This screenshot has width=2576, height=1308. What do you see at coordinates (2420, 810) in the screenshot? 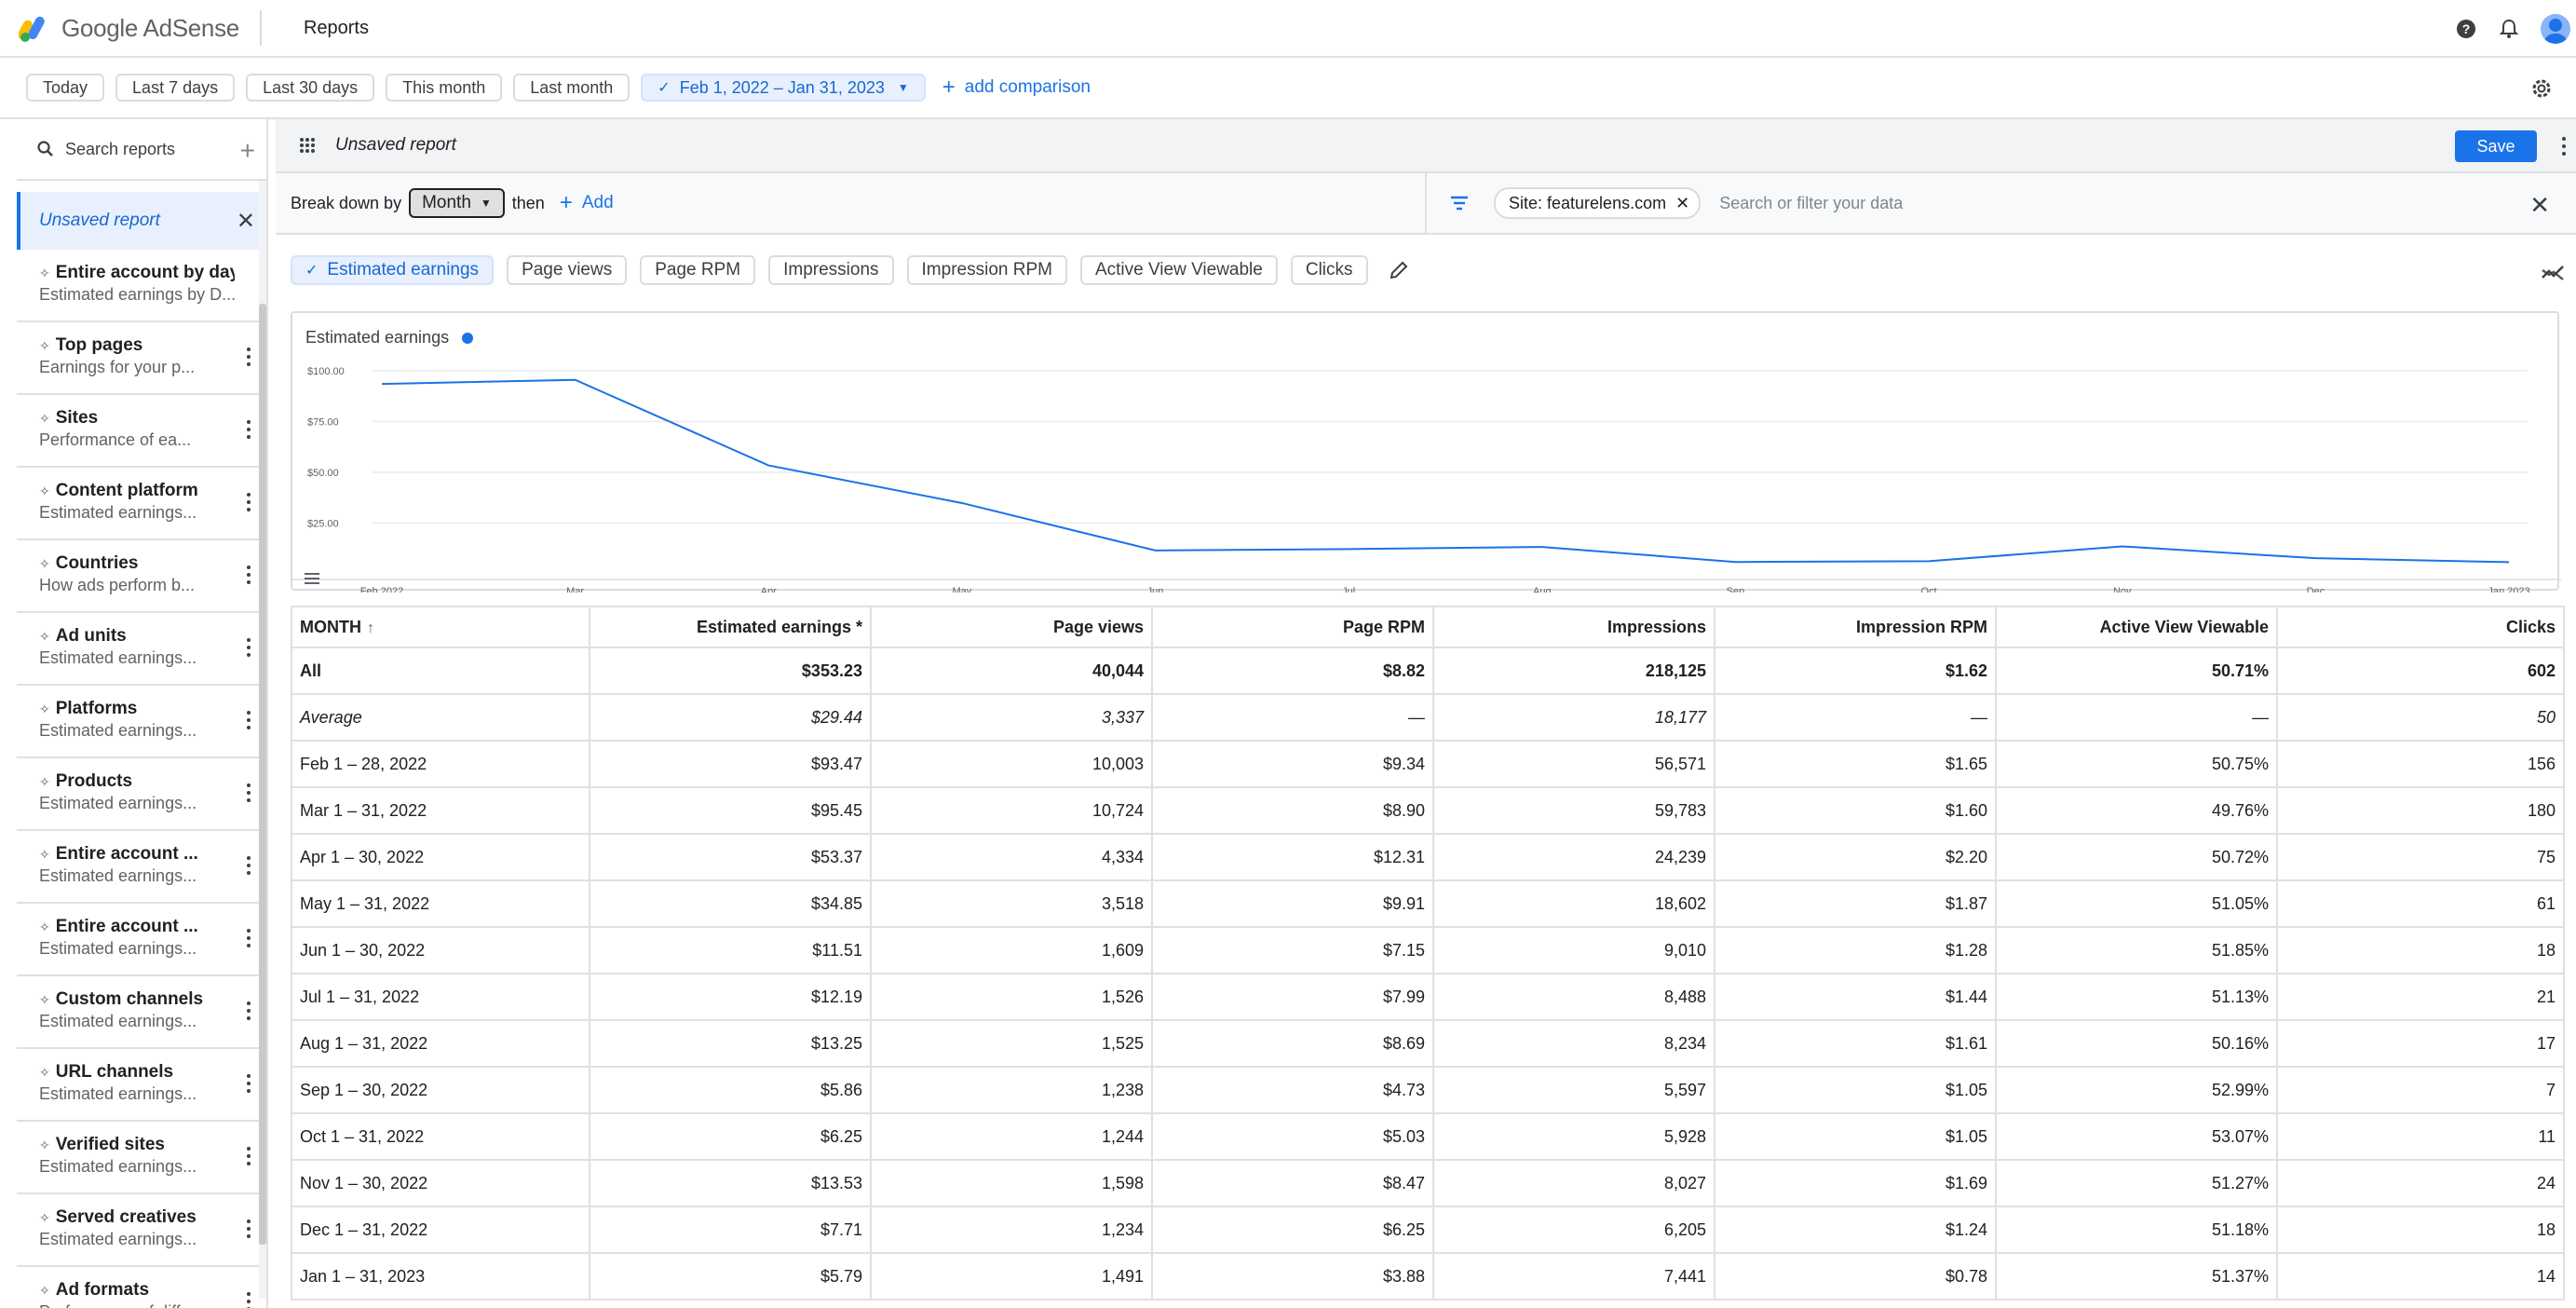
I see `table-cell: 180` at bounding box center [2420, 810].